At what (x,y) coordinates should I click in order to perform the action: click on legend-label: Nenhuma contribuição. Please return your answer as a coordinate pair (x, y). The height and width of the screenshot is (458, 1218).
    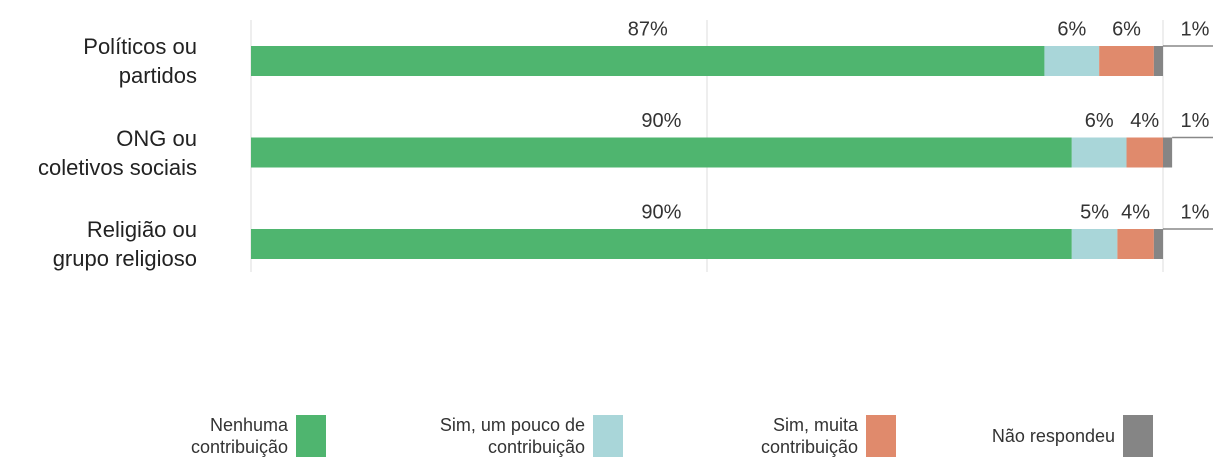
    Looking at the image, I should click on (239, 436).